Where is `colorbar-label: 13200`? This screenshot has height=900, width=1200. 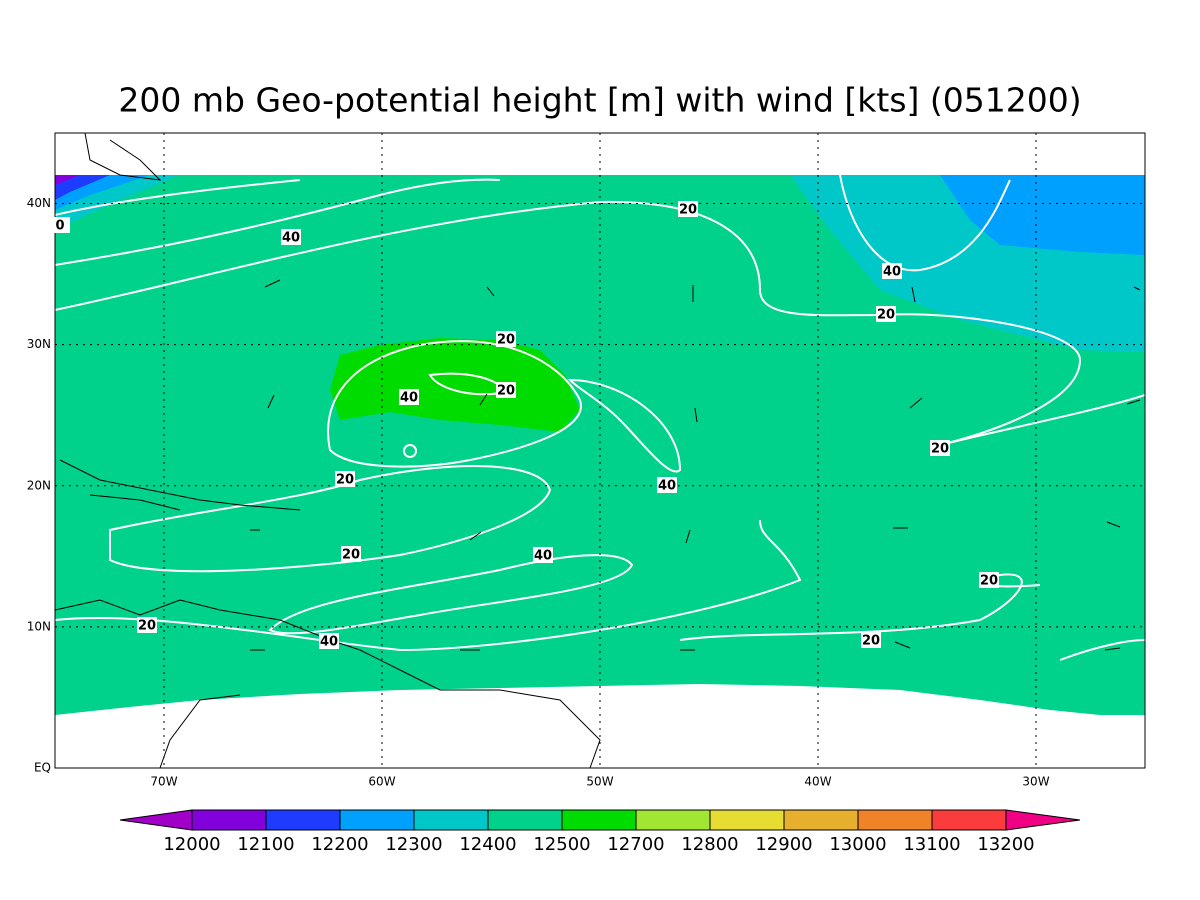
colorbar-label: 13200 is located at coordinates (1005, 844).